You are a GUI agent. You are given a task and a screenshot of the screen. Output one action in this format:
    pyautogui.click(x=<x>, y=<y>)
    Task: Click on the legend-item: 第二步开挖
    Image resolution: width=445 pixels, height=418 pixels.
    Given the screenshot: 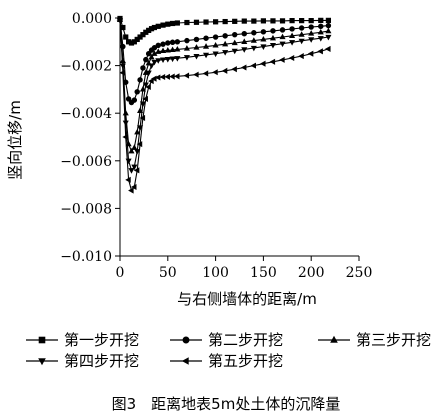 What is the action you would take?
    pyautogui.click(x=226, y=340)
    